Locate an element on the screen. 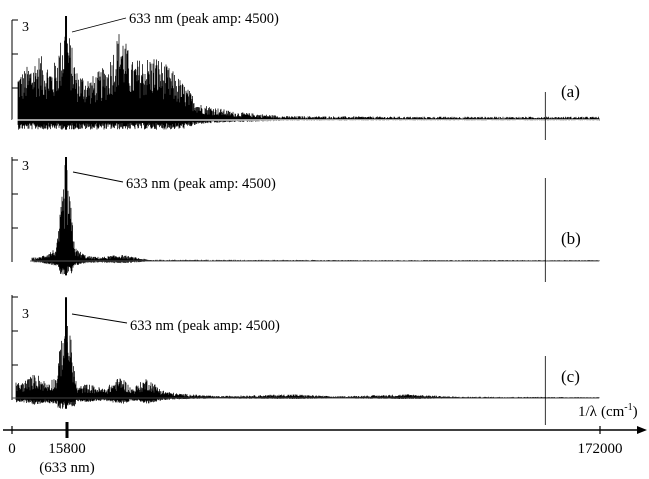 Image resolution: width=649 pixels, height=479 pixels. panel-c-label: (c) is located at coordinates (570, 376).